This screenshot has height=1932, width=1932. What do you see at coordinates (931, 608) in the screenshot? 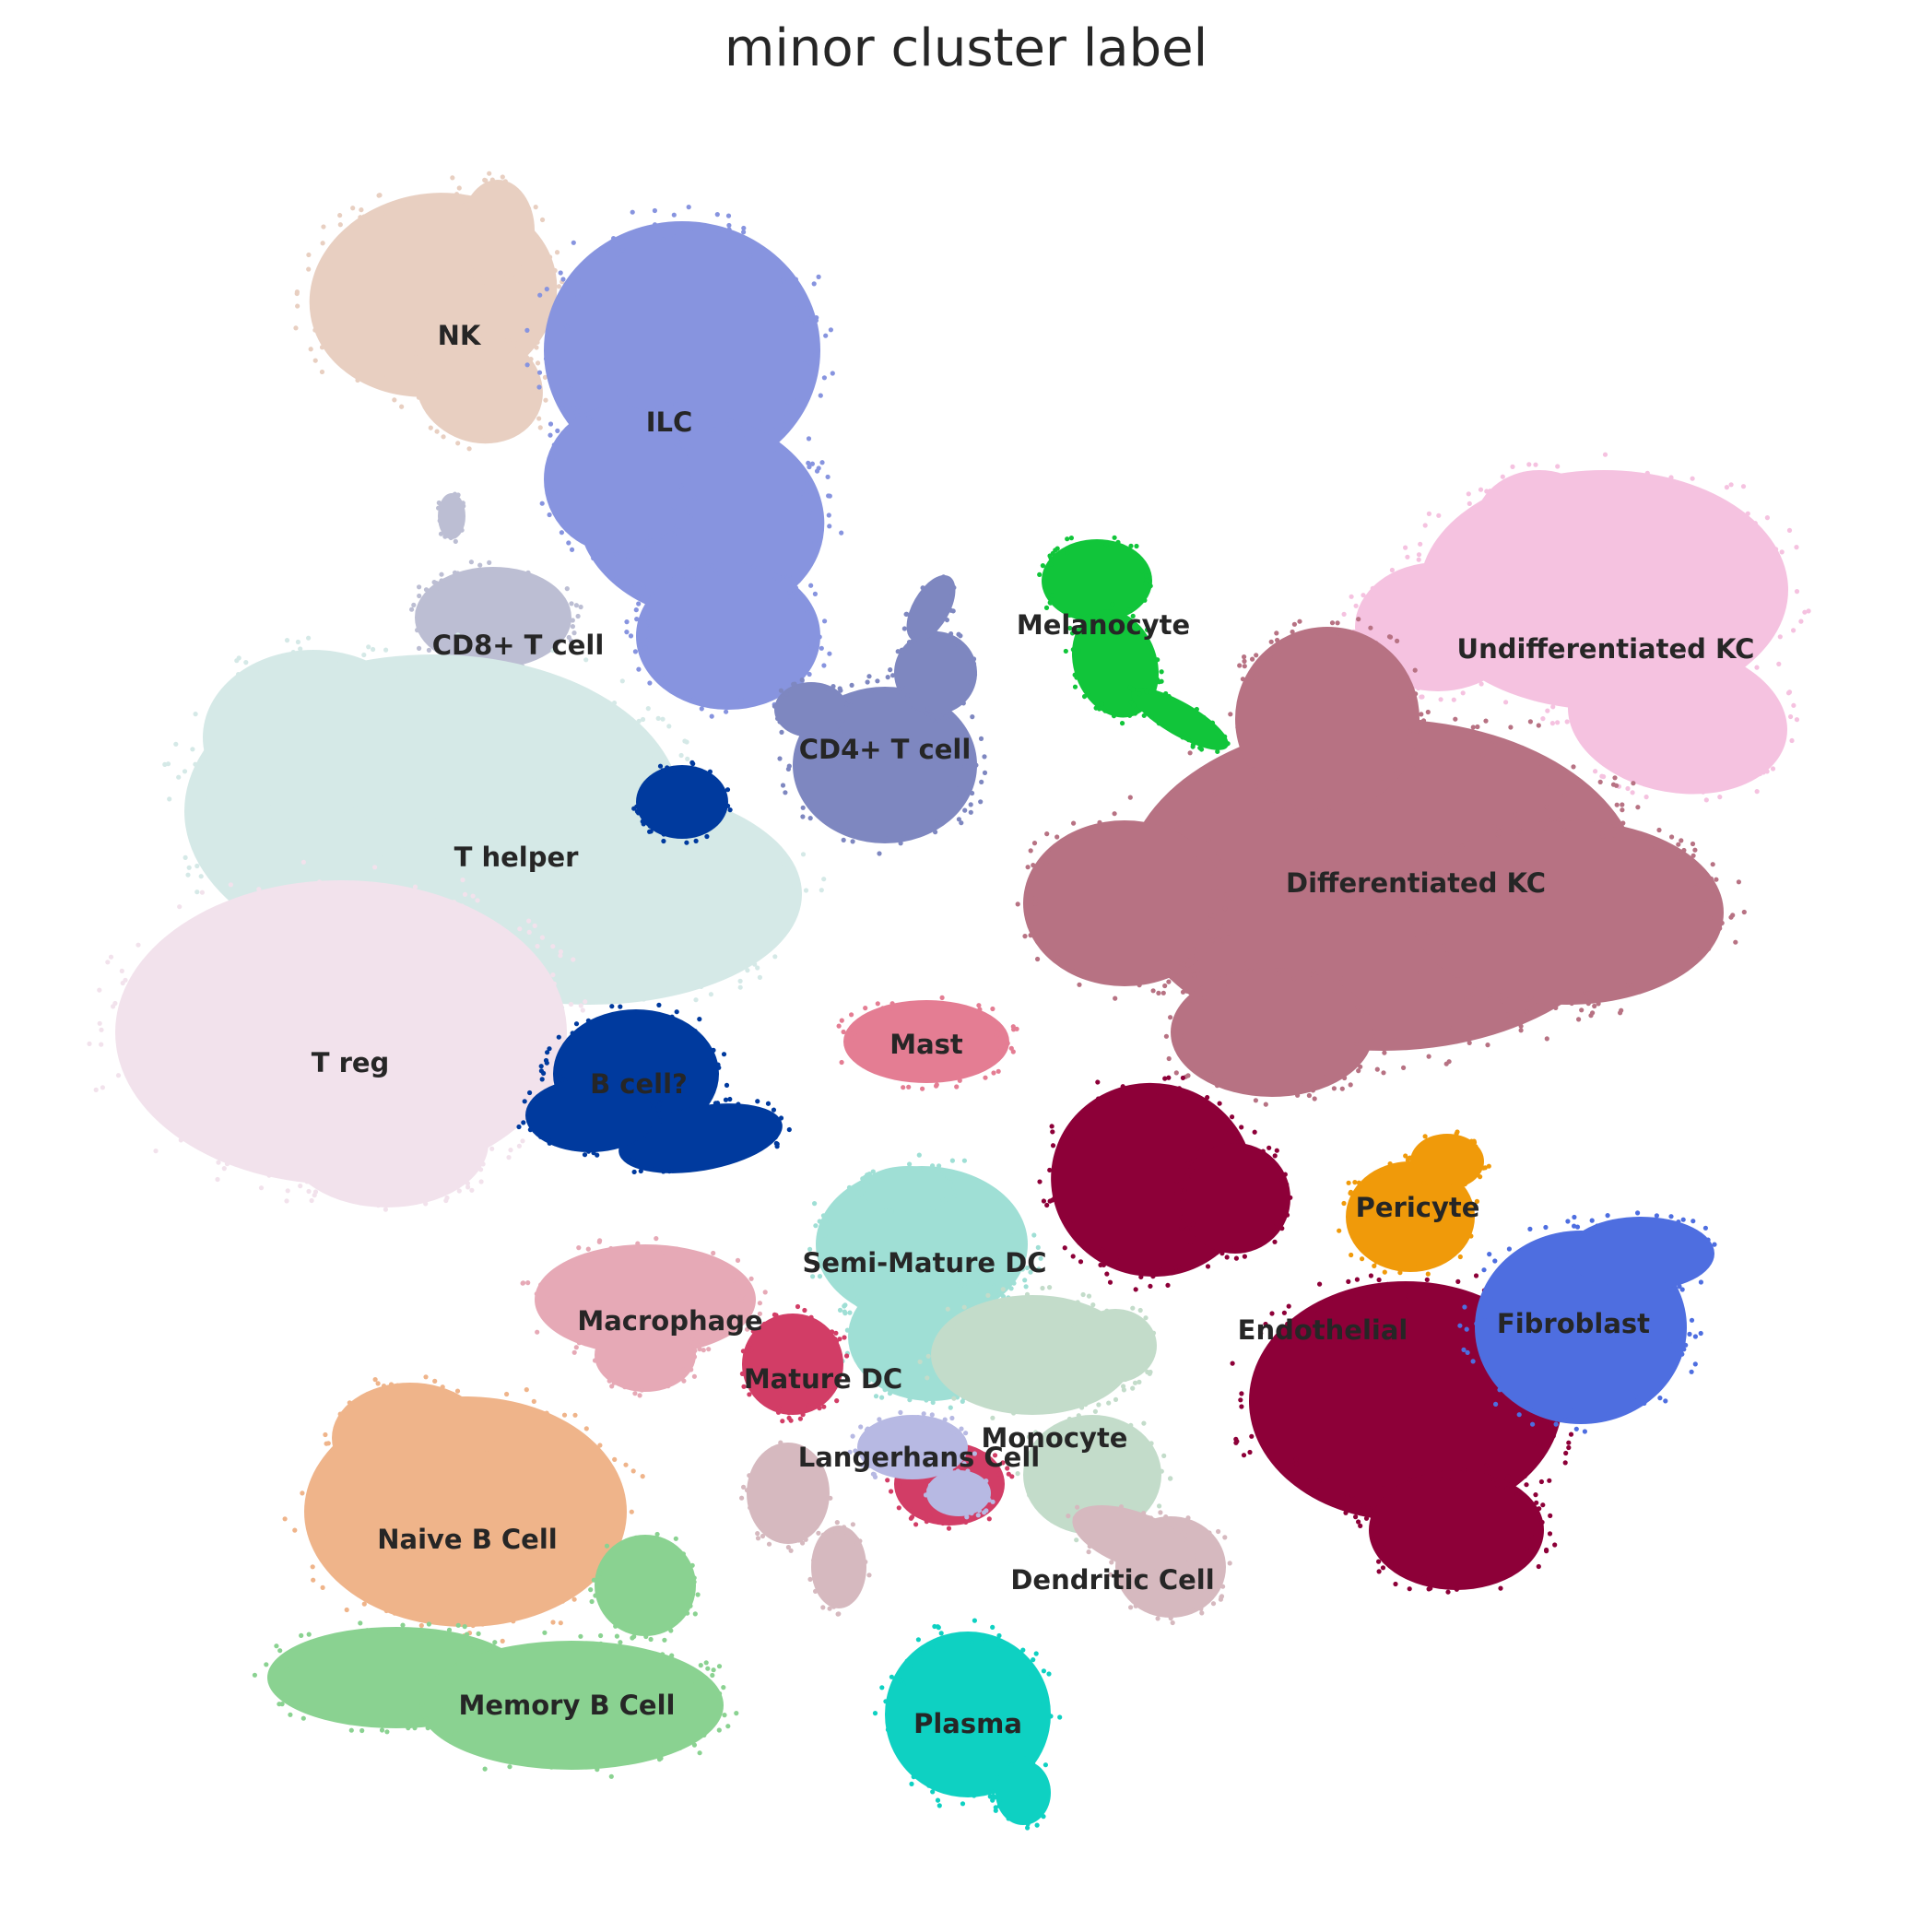
I see `cluster-region` at bounding box center [931, 608].